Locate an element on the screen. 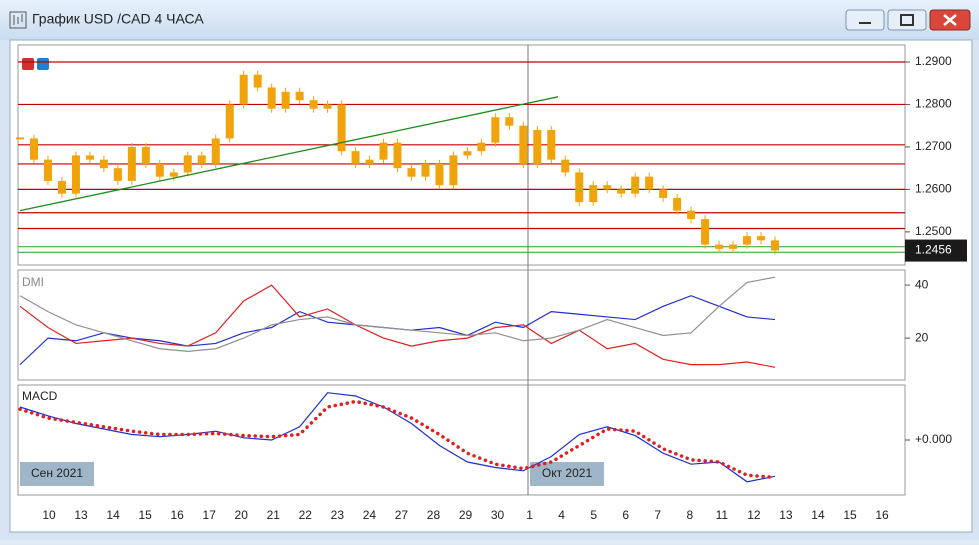 The image size is (979, 545). x-tick-label: 27 is located at coordinates (402, 515).